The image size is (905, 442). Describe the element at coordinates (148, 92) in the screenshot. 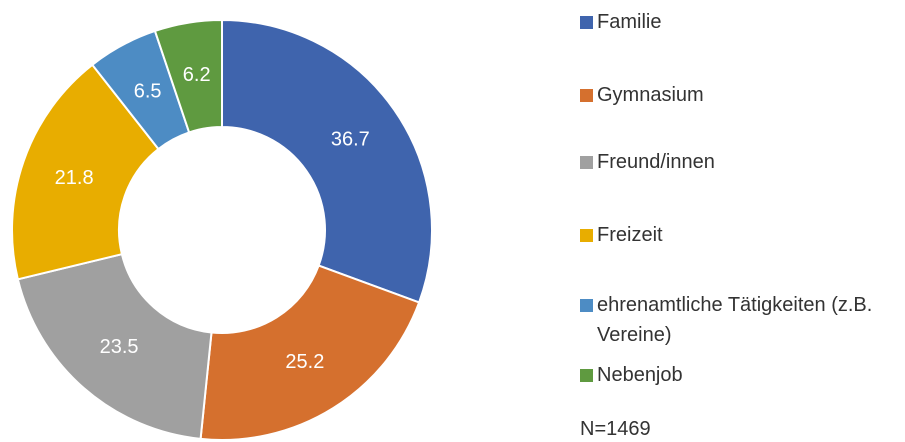

I see `slice-label: 6.5` at that location.